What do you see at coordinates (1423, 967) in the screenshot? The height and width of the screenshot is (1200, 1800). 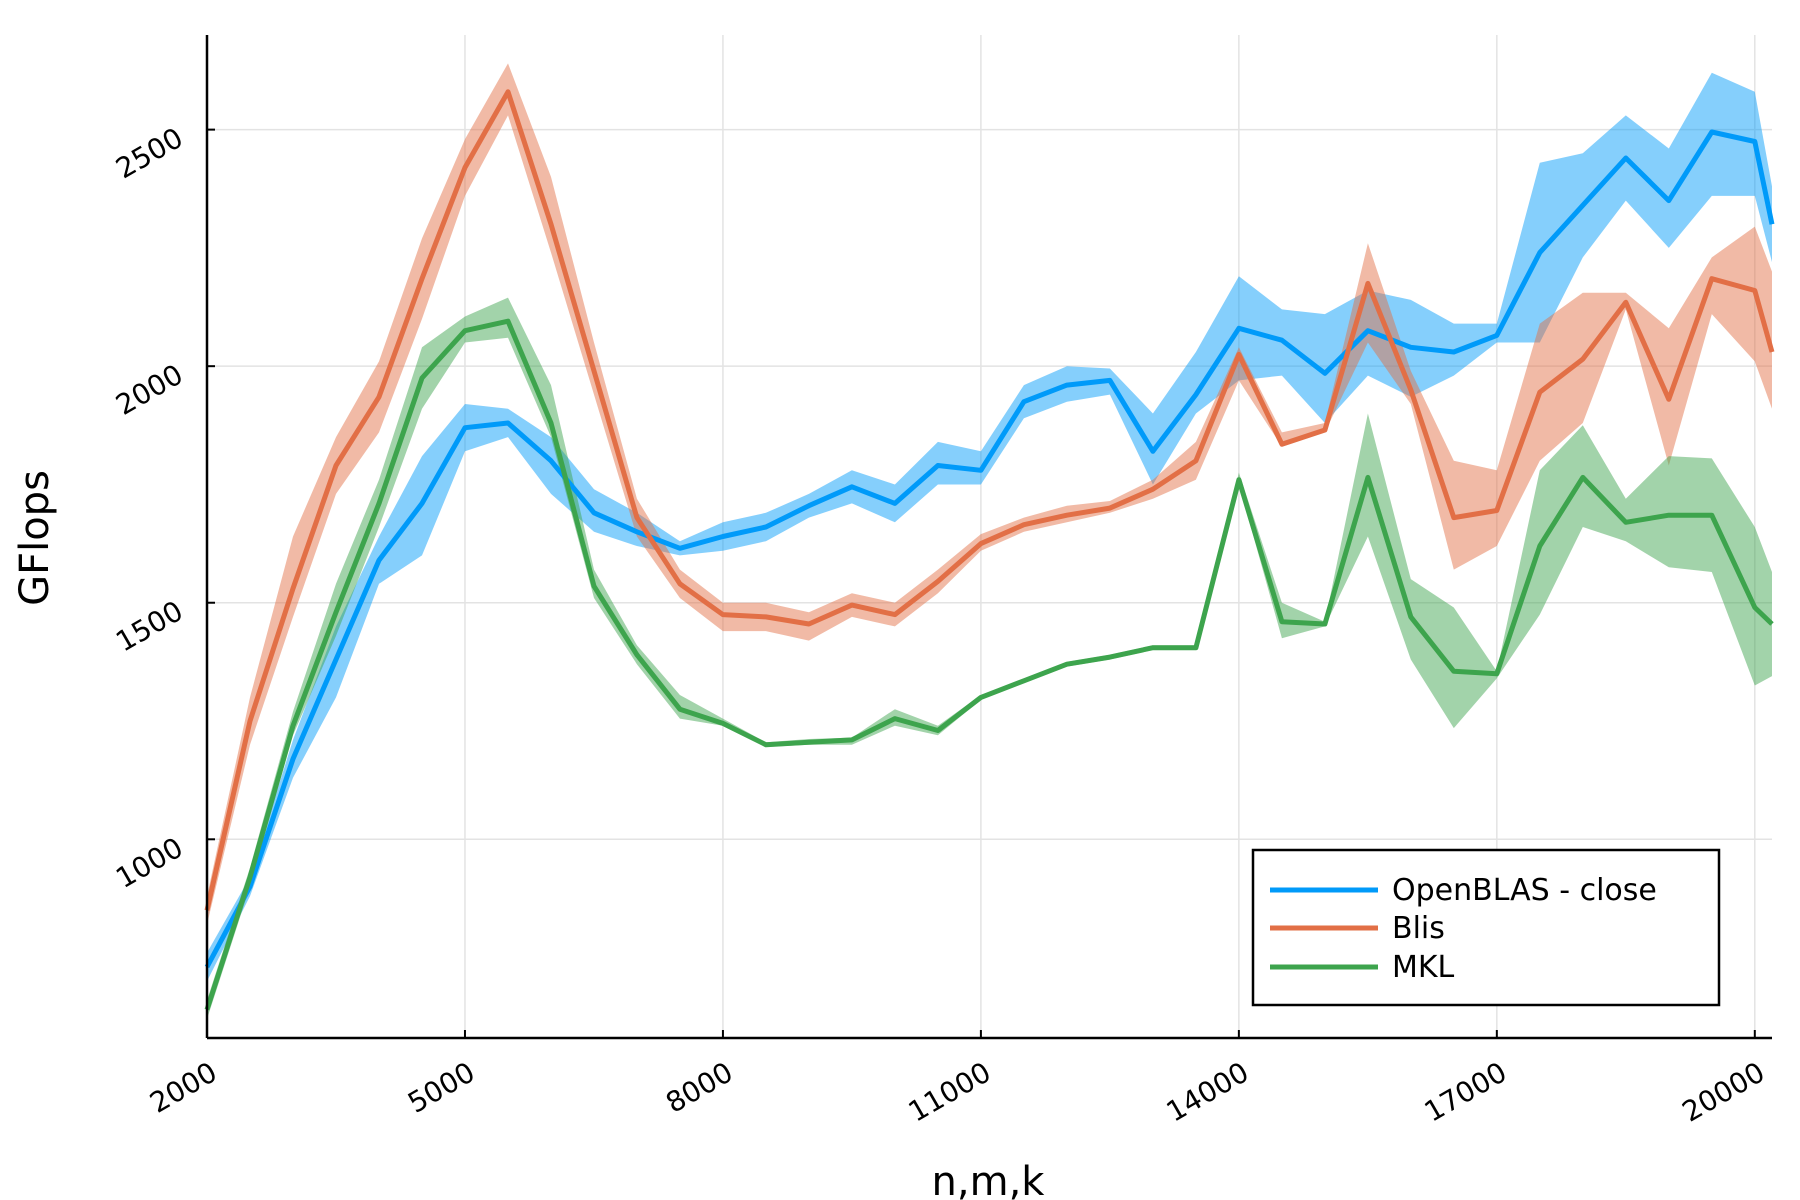 I see `legend-label-mkl: MKL` at bounding box center [1423, 967].